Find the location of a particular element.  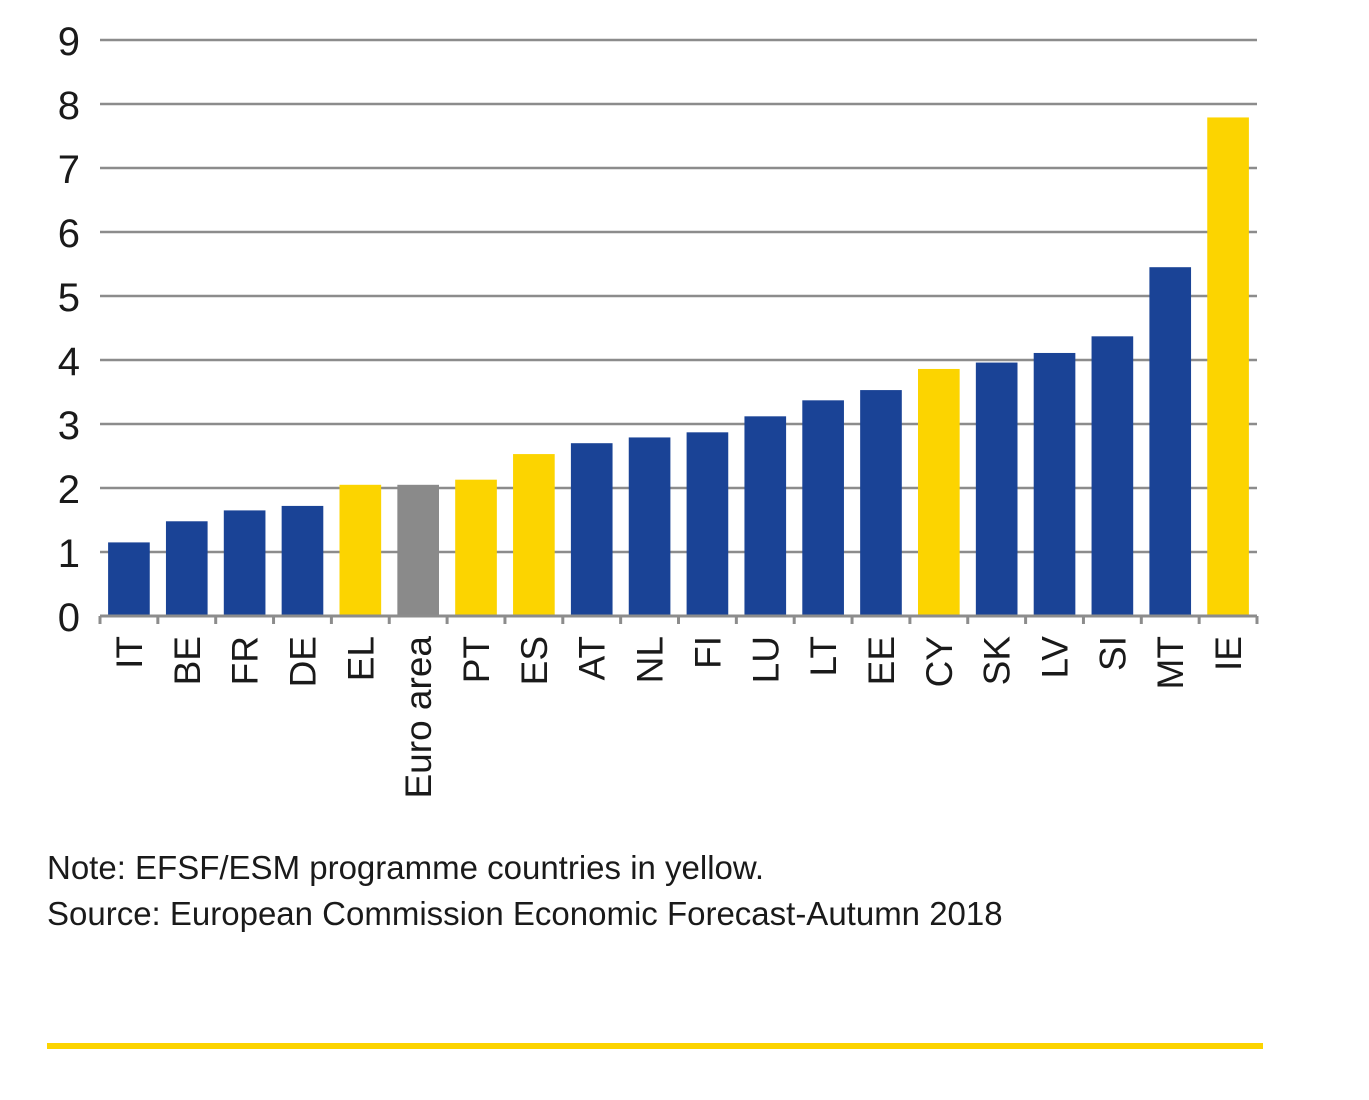

x-tick-label: LV is located at coordinates (1055, 657).